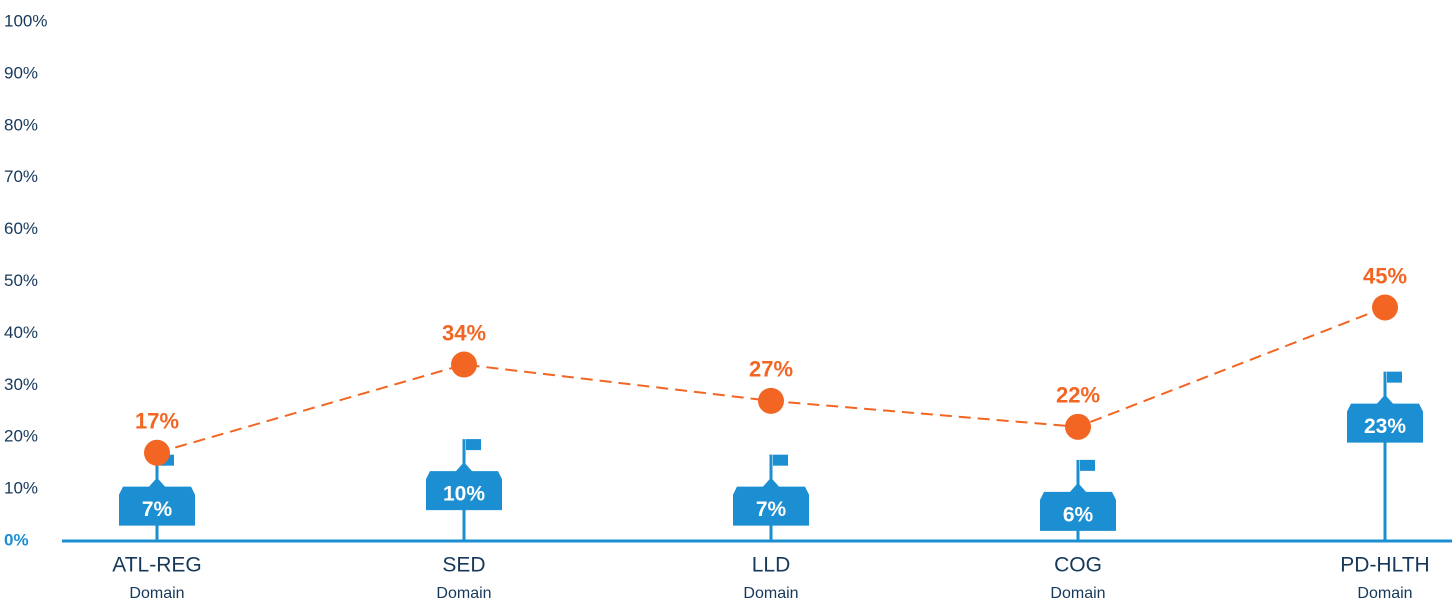 Image resolution: width=1452 pixels, height=605 pixels. I want to click on y-tick-label: 40%, so click(21, 332).